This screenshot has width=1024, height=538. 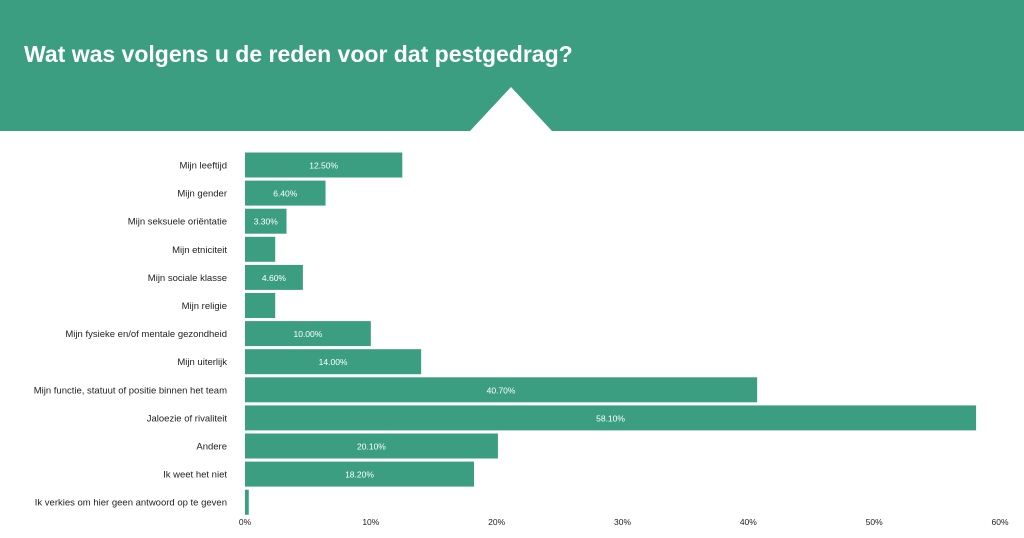 What do you see at coordinates (211, 447) in the screenshot?
I see `category-label-andere: Andere` at bounding box center [211, 447].